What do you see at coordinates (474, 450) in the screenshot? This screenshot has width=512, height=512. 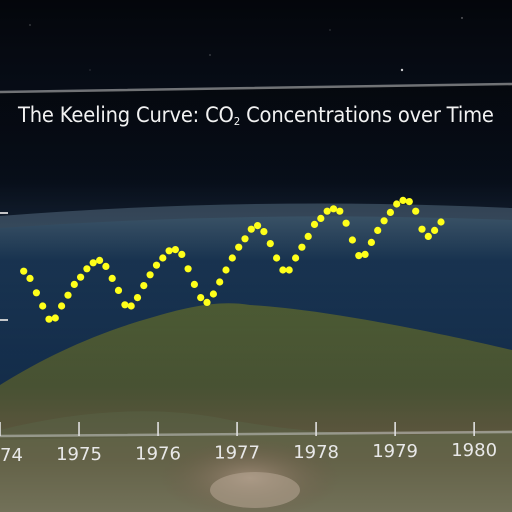 I see `x-tick-label: 1980` at bounding box center [474, 450].